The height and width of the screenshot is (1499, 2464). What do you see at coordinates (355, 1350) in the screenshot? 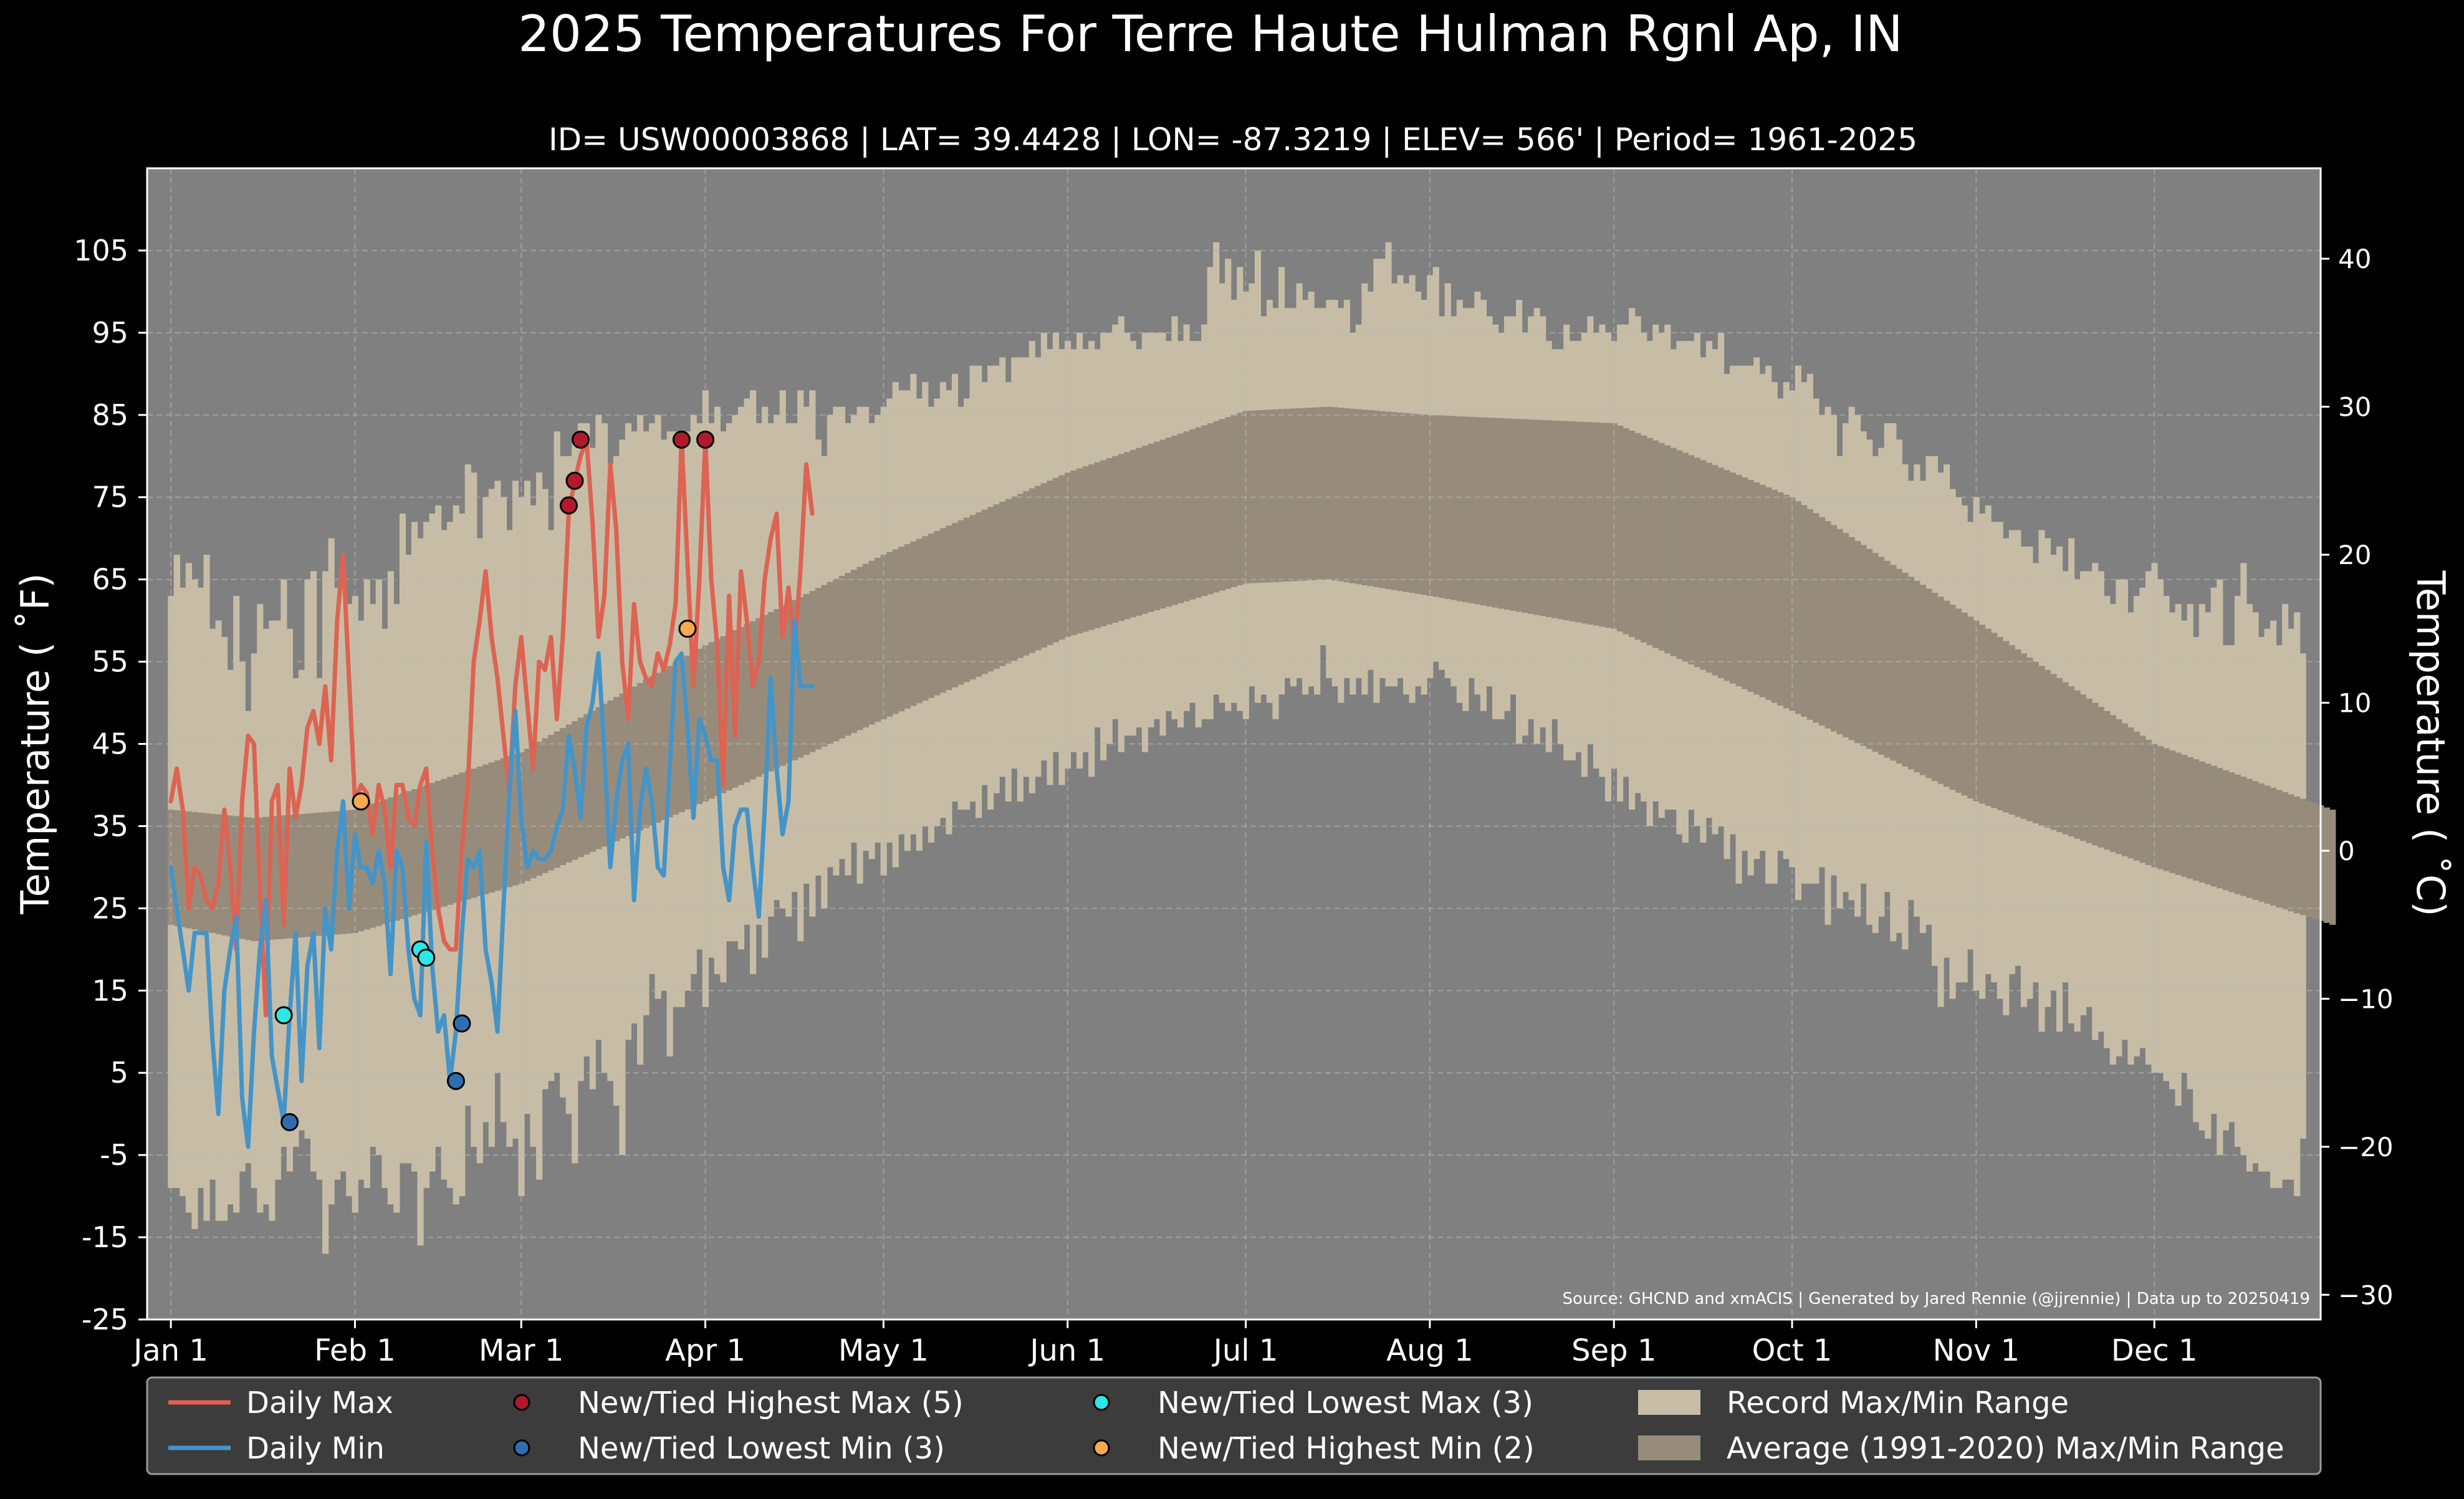
I see `x-tick-label: Feb 1` at bounding box center [355, 1350].